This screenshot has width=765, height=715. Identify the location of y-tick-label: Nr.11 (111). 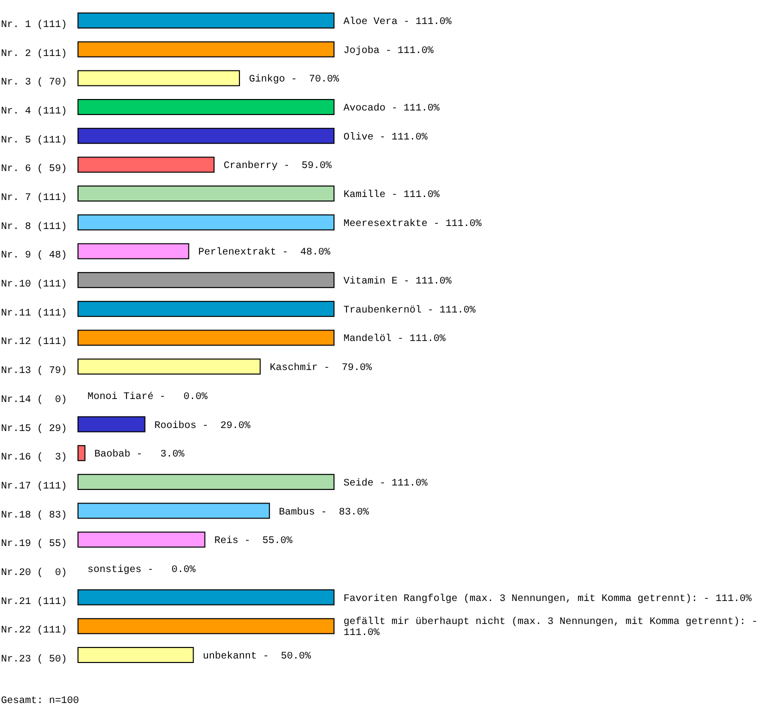
(34, 313).